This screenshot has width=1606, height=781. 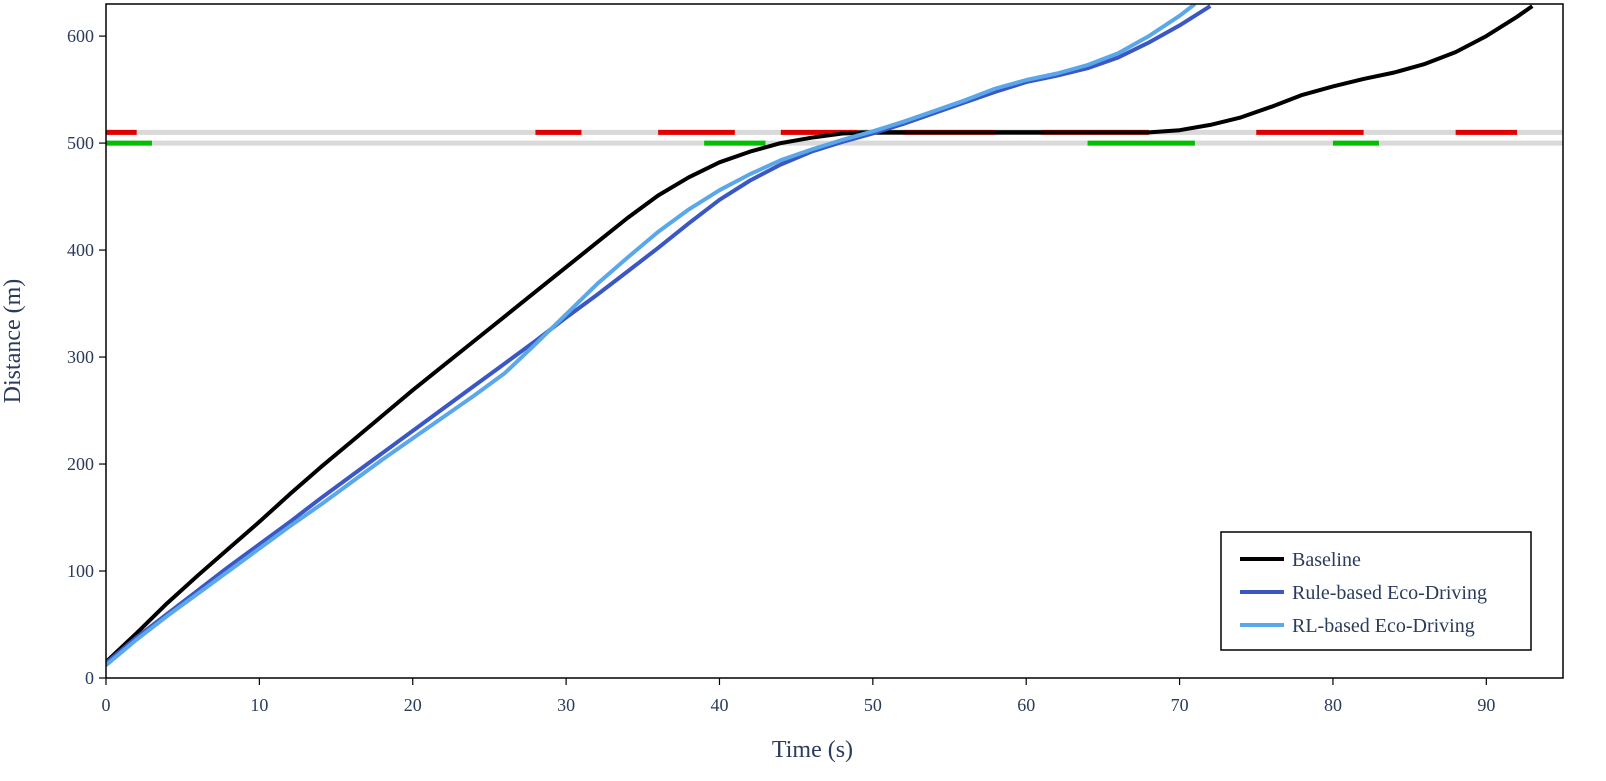 I want to click on x-tick-label: 60, so click(x=1026, y=705).